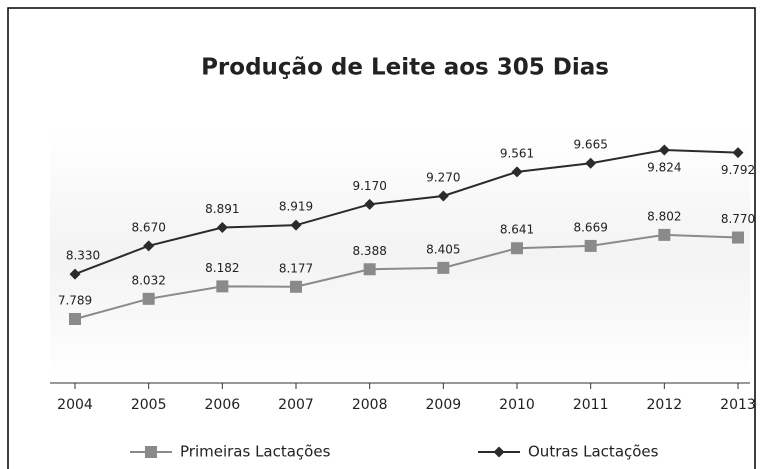 The image size is (764, 469). I want to click on data-label: 8.802, so click(664, 216).